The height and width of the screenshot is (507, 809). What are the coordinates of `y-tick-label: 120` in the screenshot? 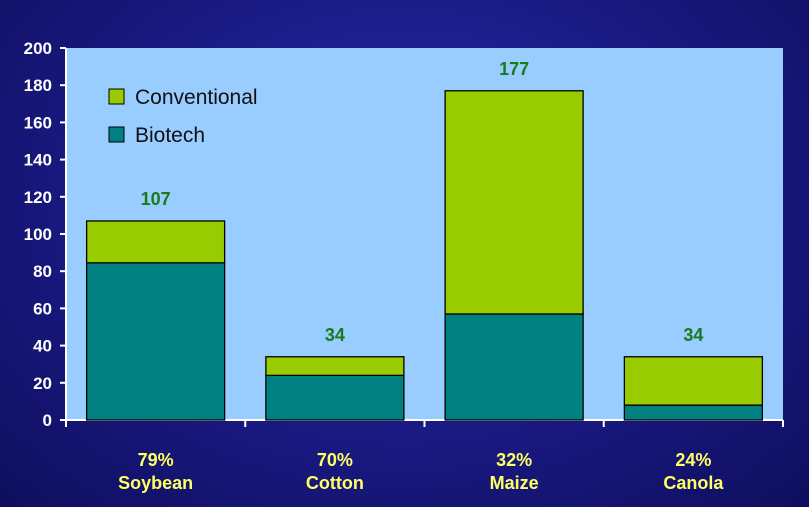 It's located at (38, 197).